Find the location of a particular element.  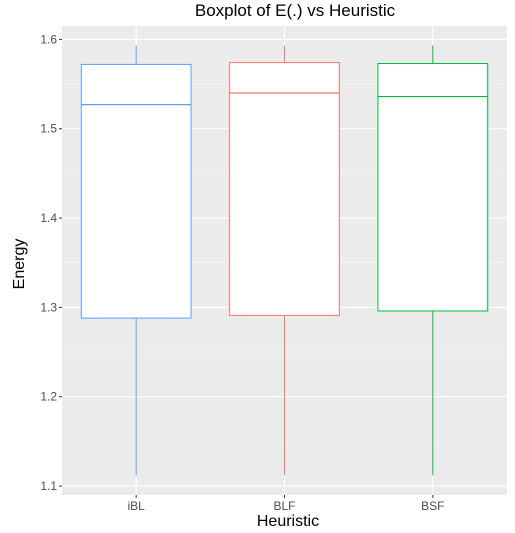

y-axis: 1.1 1.2 1.3 1.4 1.5 1.6 is located at coordinates (51, 262).